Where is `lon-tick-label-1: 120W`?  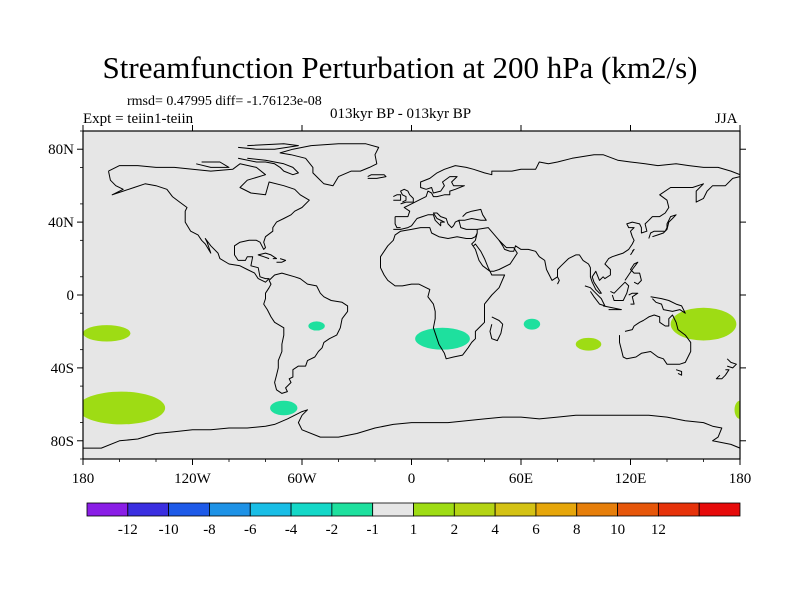
lon-tick-label-1: 120W is located at coordinates (193, 479).